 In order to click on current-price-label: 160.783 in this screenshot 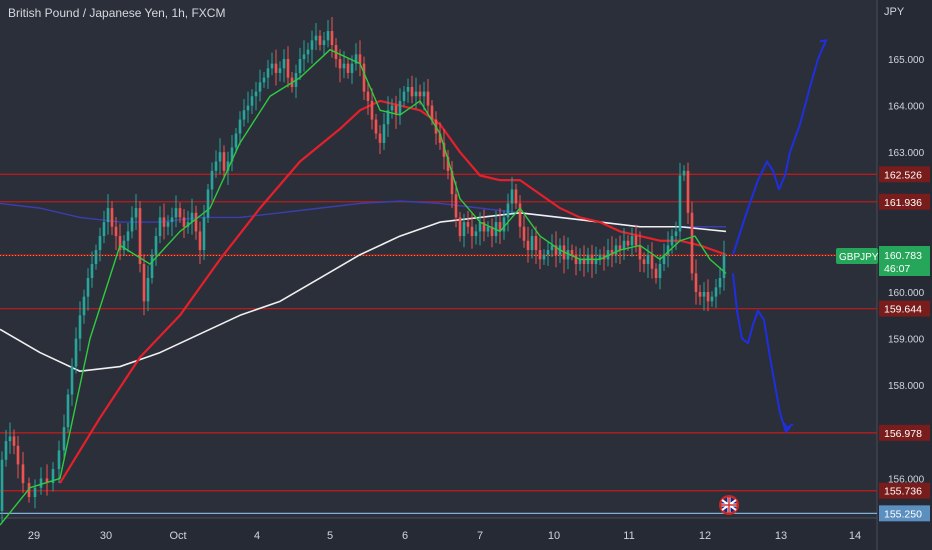, I will do `click(903, 256)`.